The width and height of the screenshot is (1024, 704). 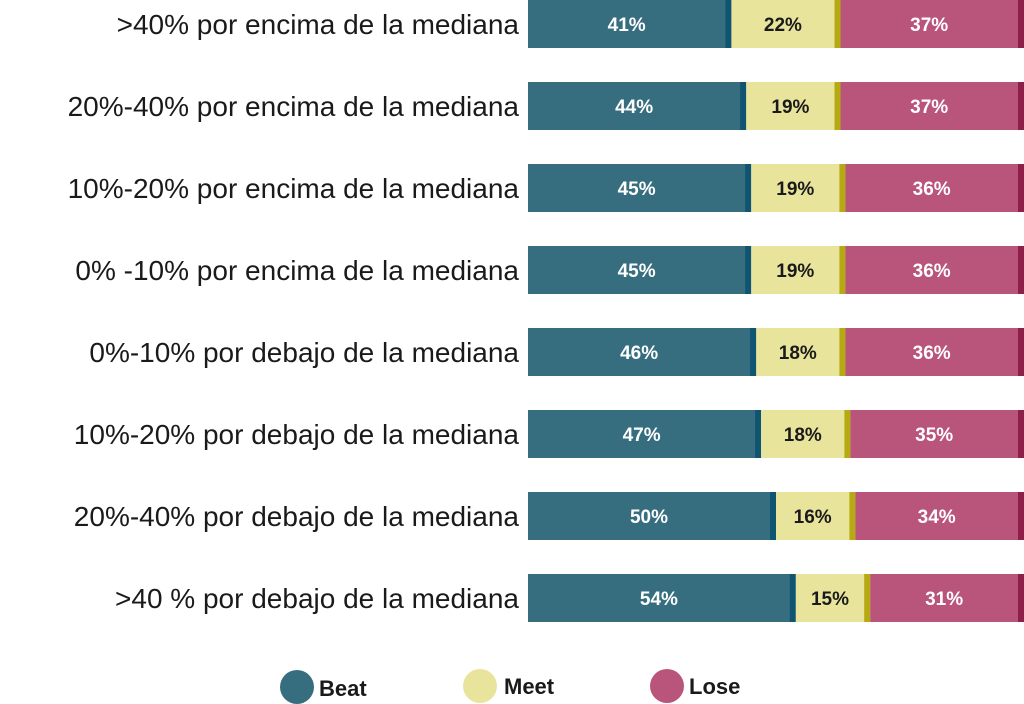 What do you see at coordinates (830, 599) in the screenshot?
I see `data-label-meet: 15%` at bounding box center [830, 599].